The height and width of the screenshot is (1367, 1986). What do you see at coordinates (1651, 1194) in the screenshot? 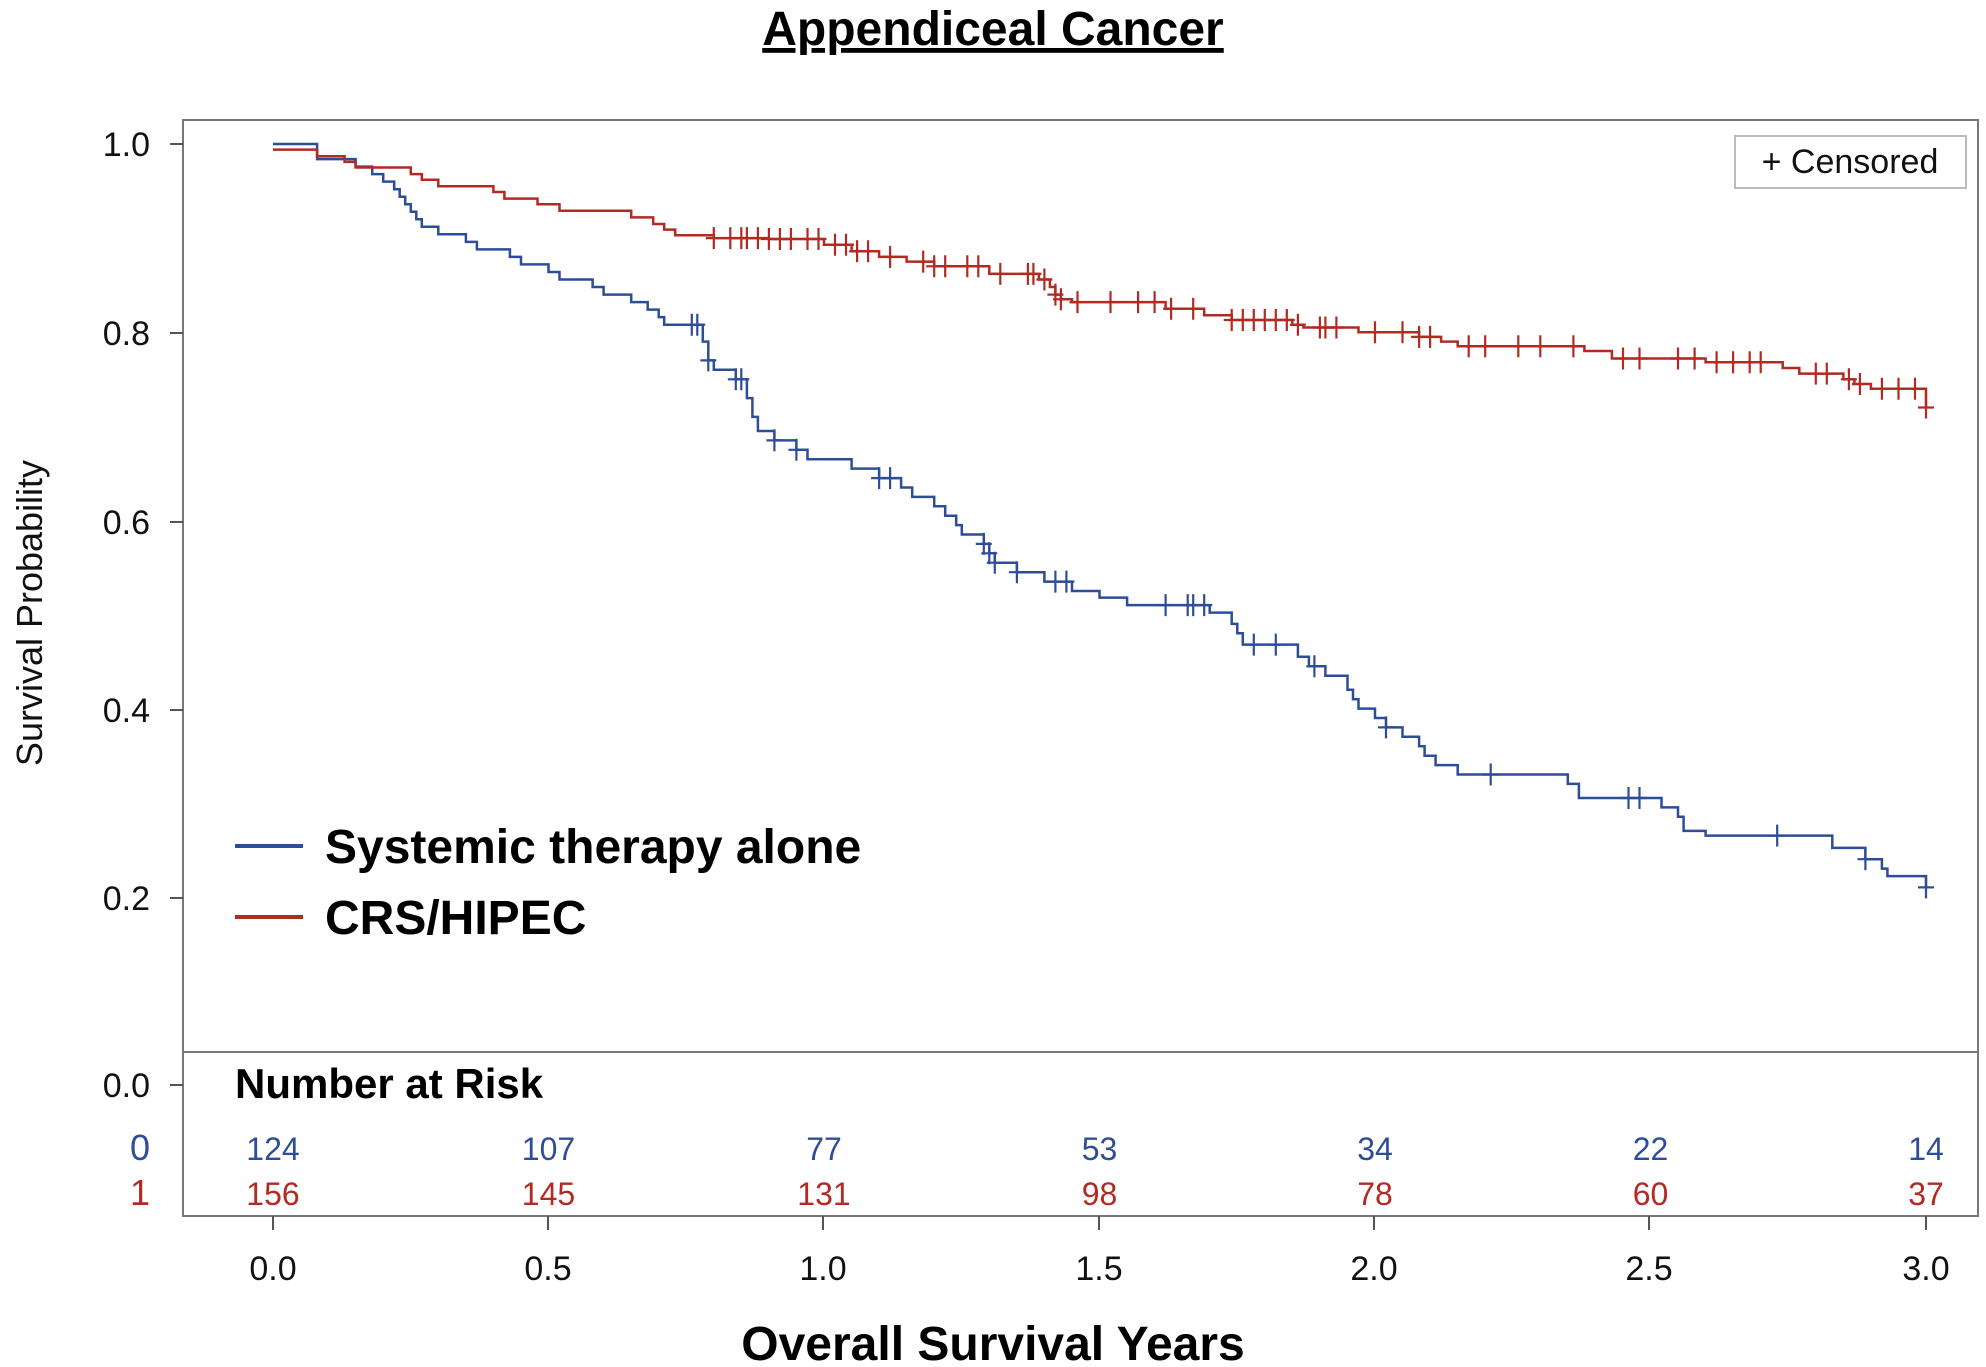
I see `risk-value: 60` at bounding box center [1651, 1194].